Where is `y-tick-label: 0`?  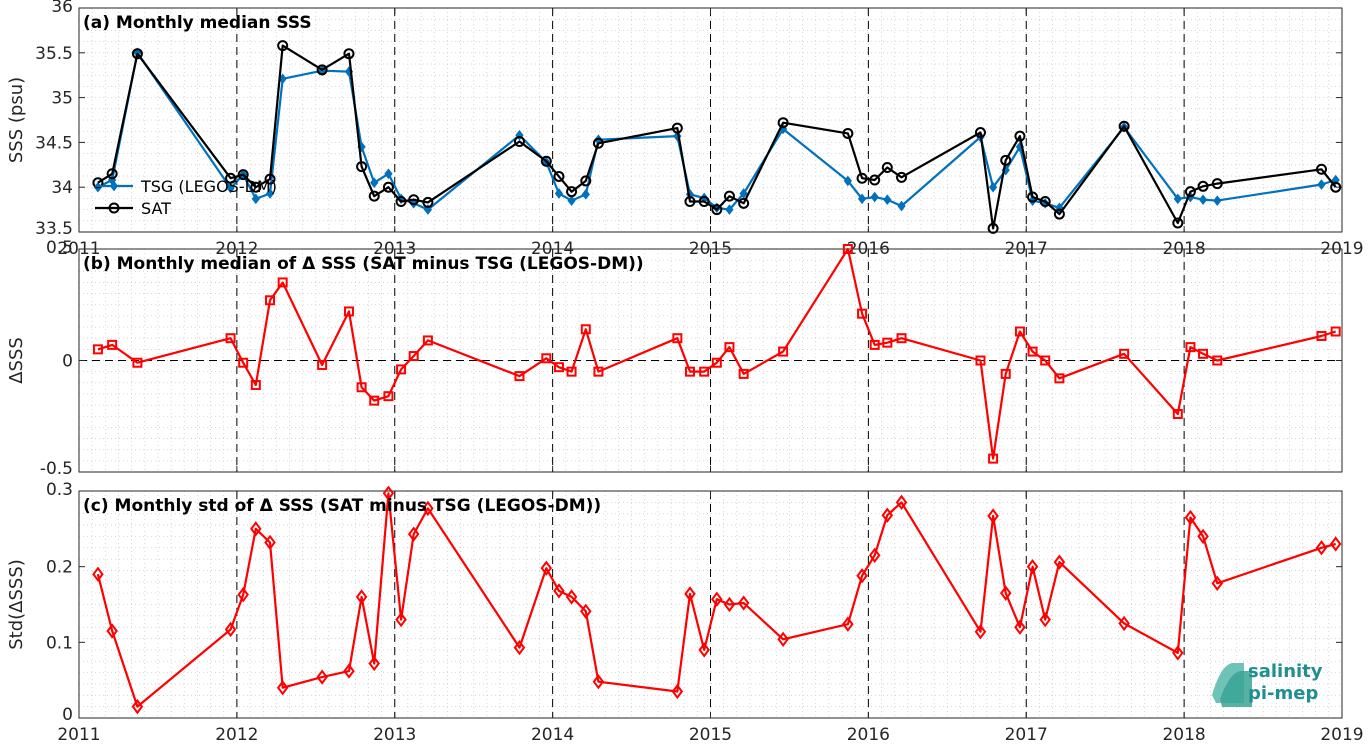 y-tick-label: 0 is located at coordinates (67, 362).